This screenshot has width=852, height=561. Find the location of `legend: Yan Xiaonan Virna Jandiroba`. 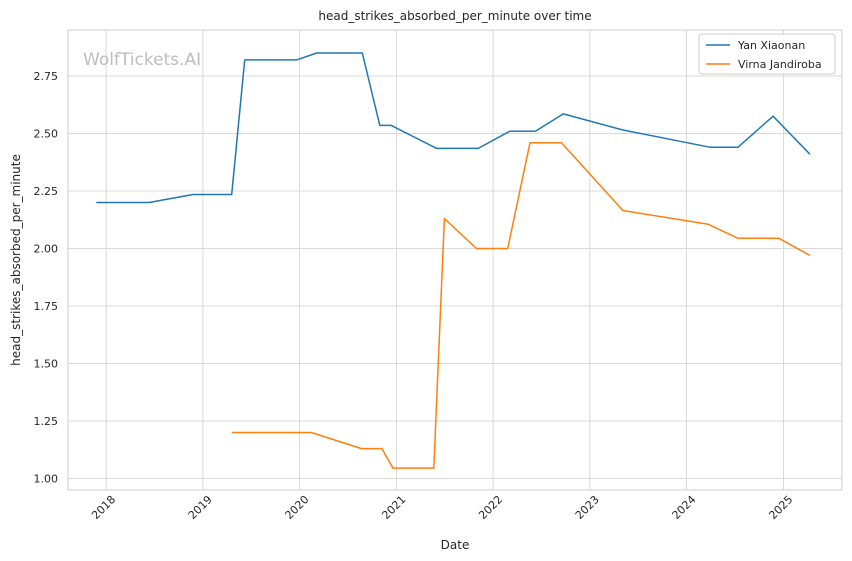

legend: Yan Xiaonan Virna Jandiroba is located at coordinates (767, 54).